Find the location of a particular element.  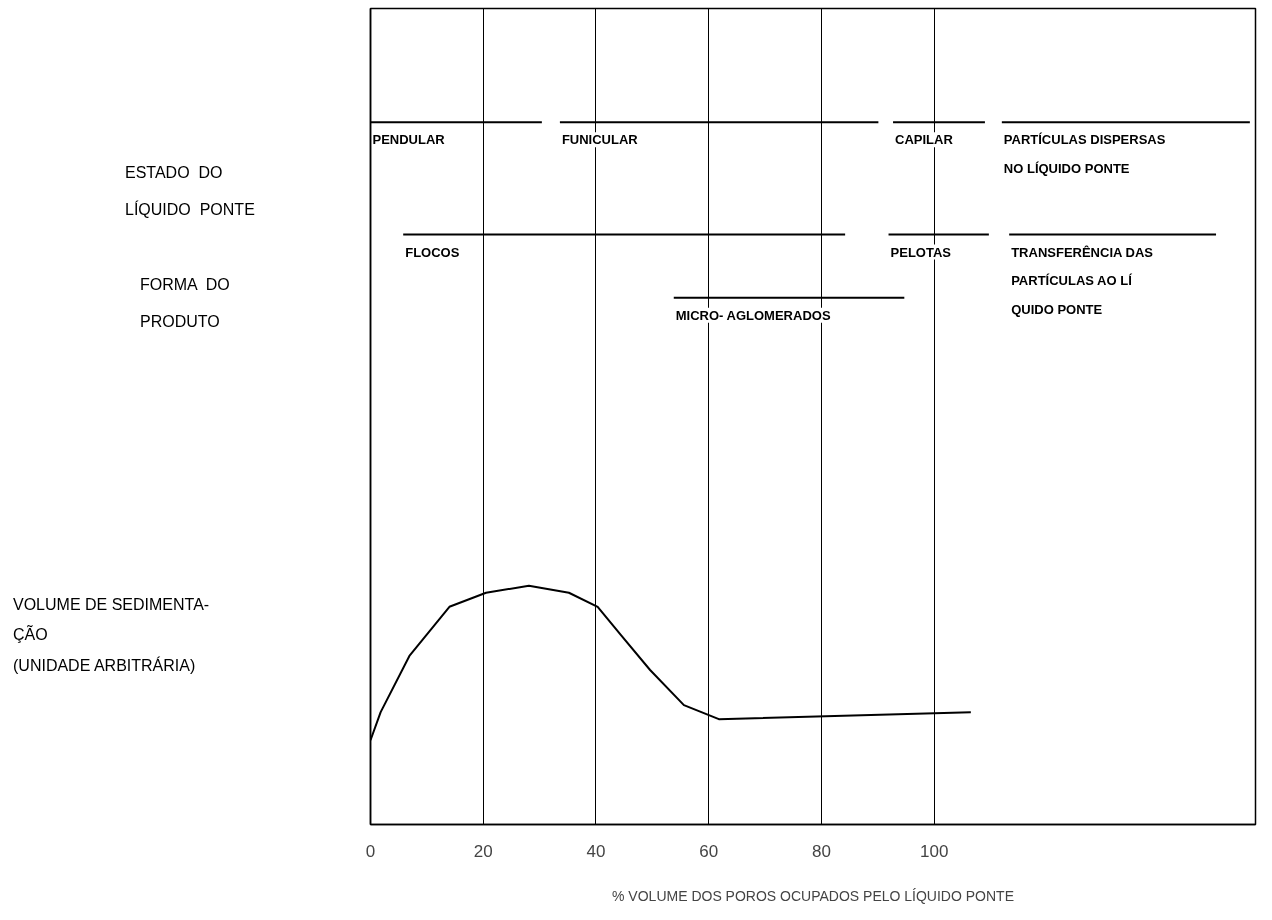

series-label: PENDULAR is located at coordinates (409, 140).